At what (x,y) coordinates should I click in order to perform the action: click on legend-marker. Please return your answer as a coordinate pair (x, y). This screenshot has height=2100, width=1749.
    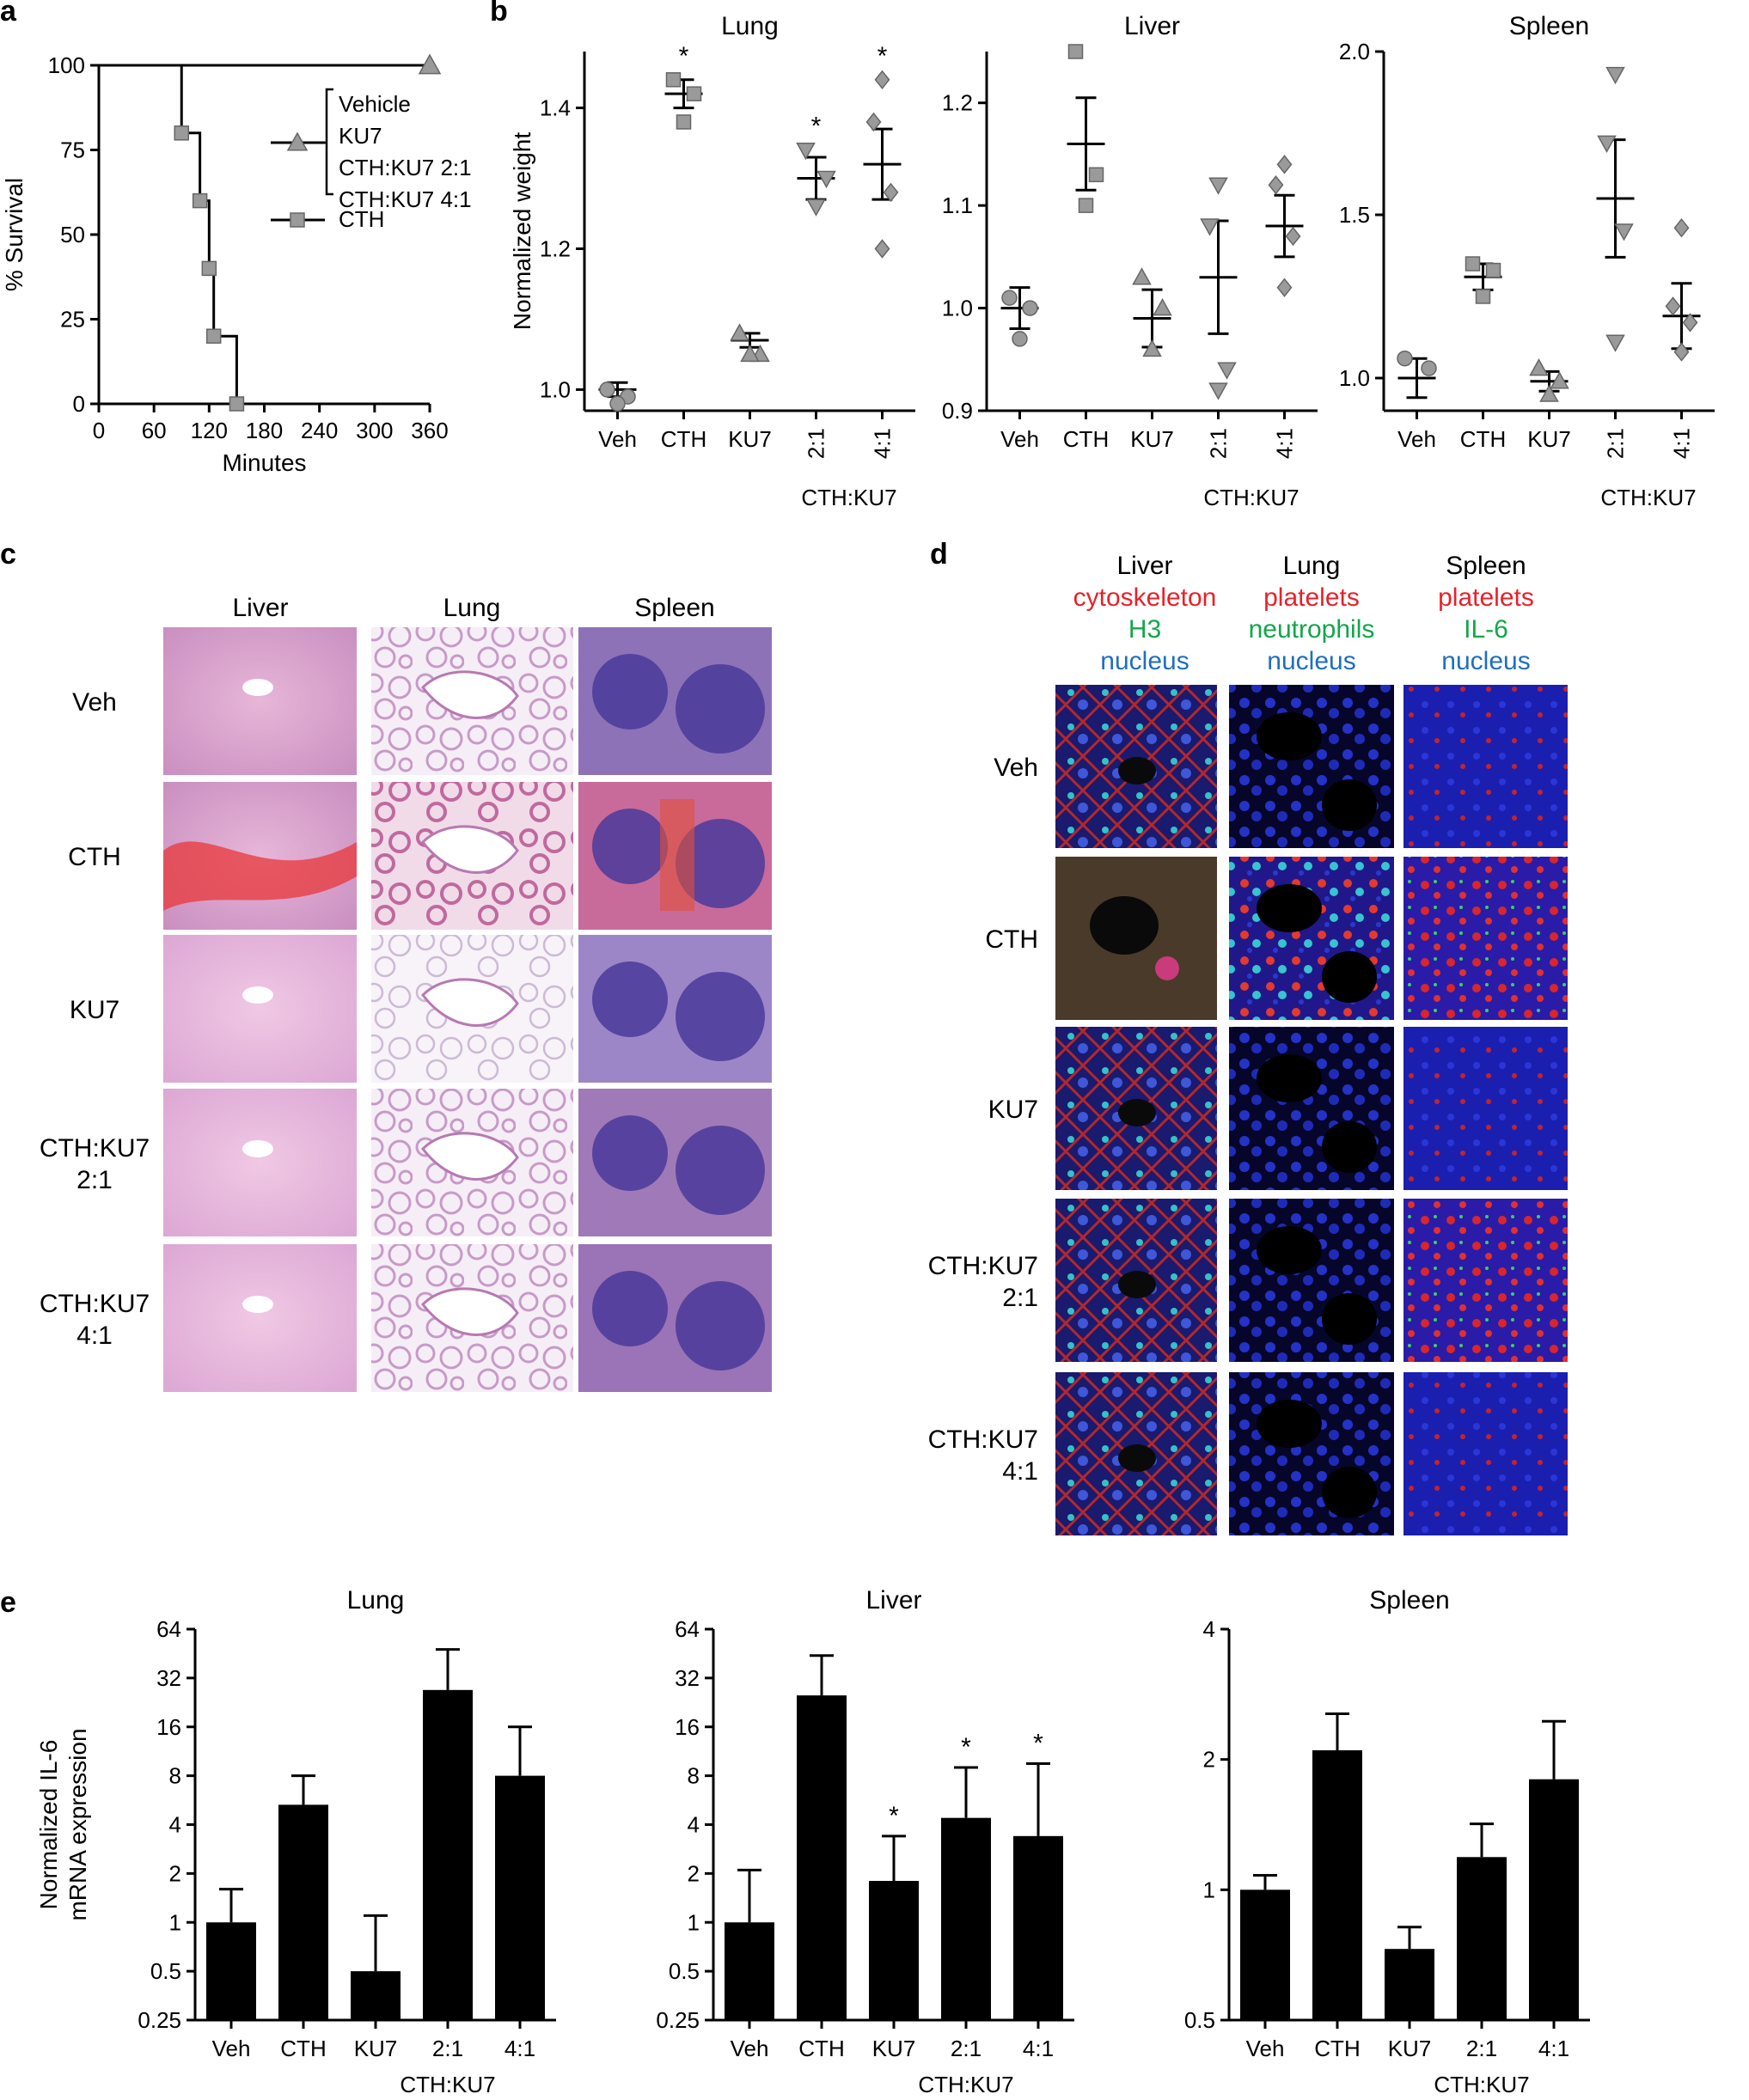
    Looking at the image, I should click on (297, 141).